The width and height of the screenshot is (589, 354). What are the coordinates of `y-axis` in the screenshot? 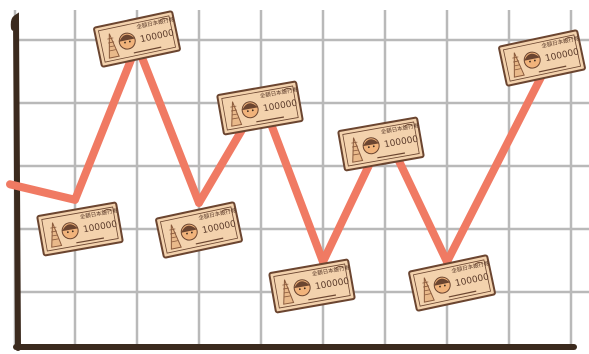 It's located at (15, 181).